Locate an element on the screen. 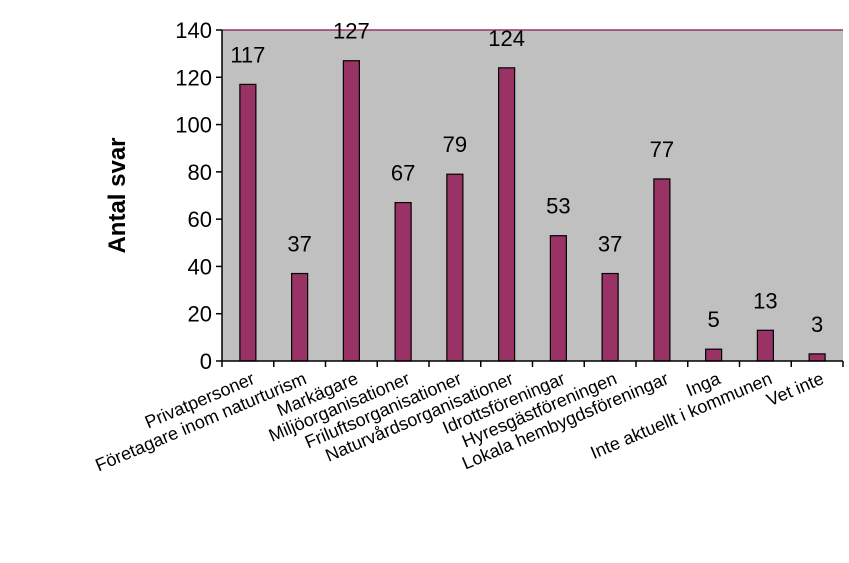 Image resolution: width=849 pixels, height=563 pixels. y-tick-label: 80 is located at coordinates (200, 172).